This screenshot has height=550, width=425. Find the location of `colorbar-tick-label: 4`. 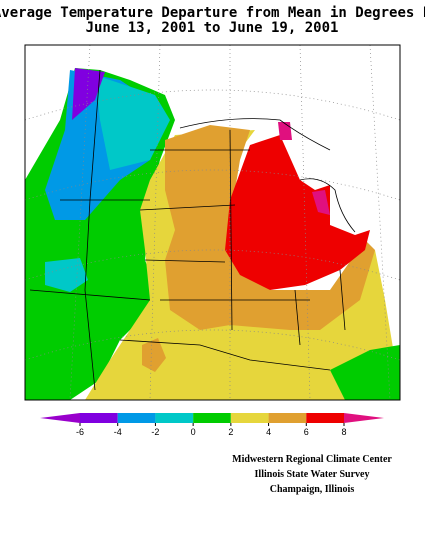

colorbar-tick-label: 4 is located at coordinates (268, 432).